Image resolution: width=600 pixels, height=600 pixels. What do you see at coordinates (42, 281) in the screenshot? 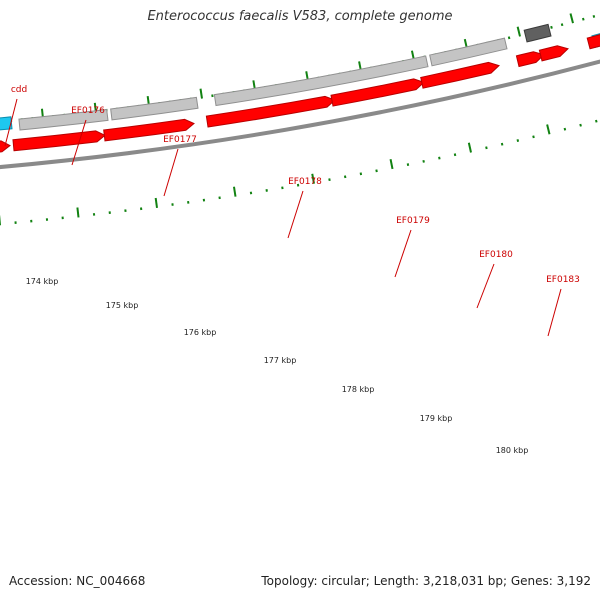
I see `kbp-label: 174 kbp` at bounding box center [42, 281].